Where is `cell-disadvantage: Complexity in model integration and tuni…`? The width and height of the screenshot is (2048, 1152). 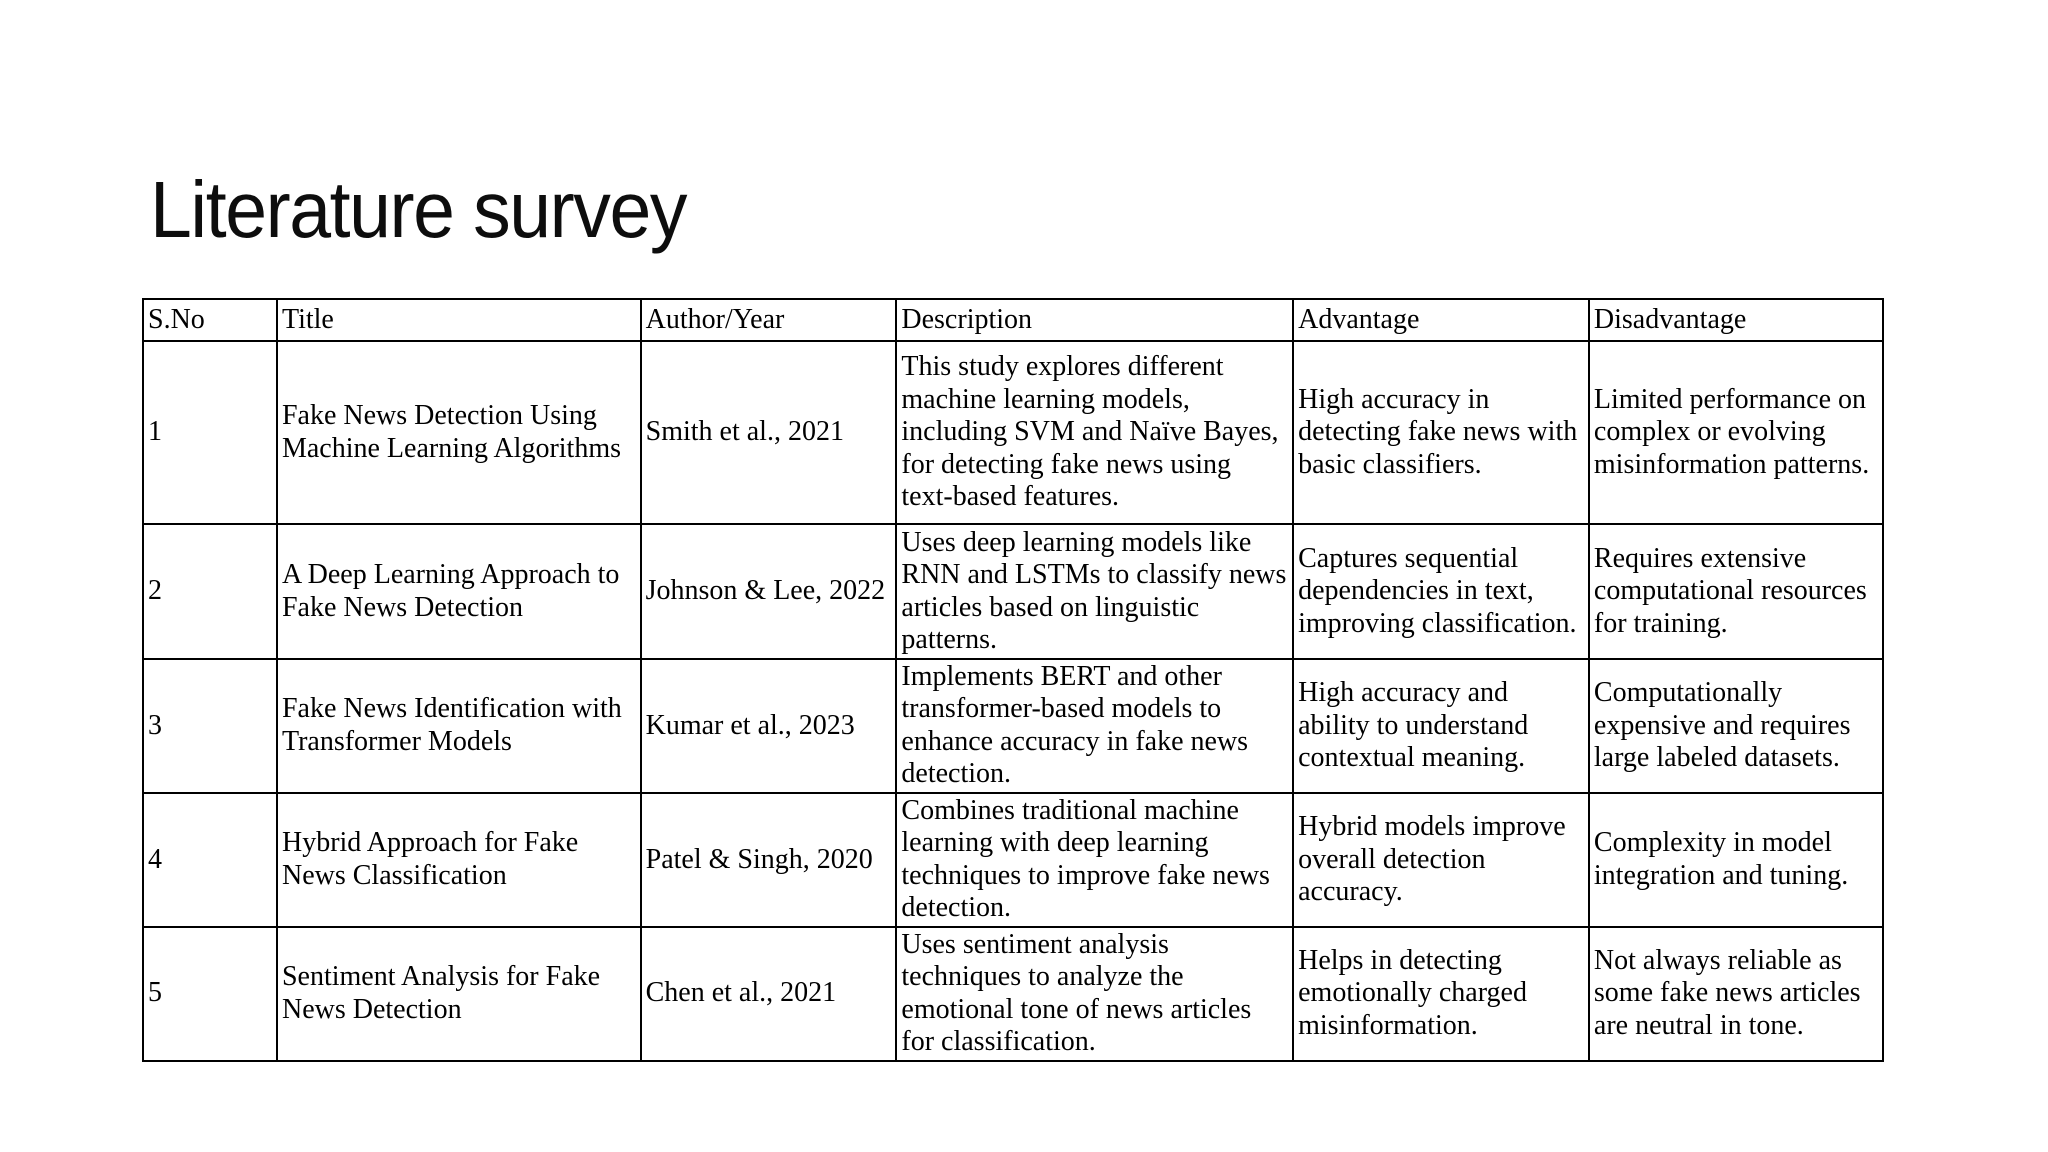 cell-disadvantage: Complexity in model integration and tuni… is located at coordinates (1735, 859).